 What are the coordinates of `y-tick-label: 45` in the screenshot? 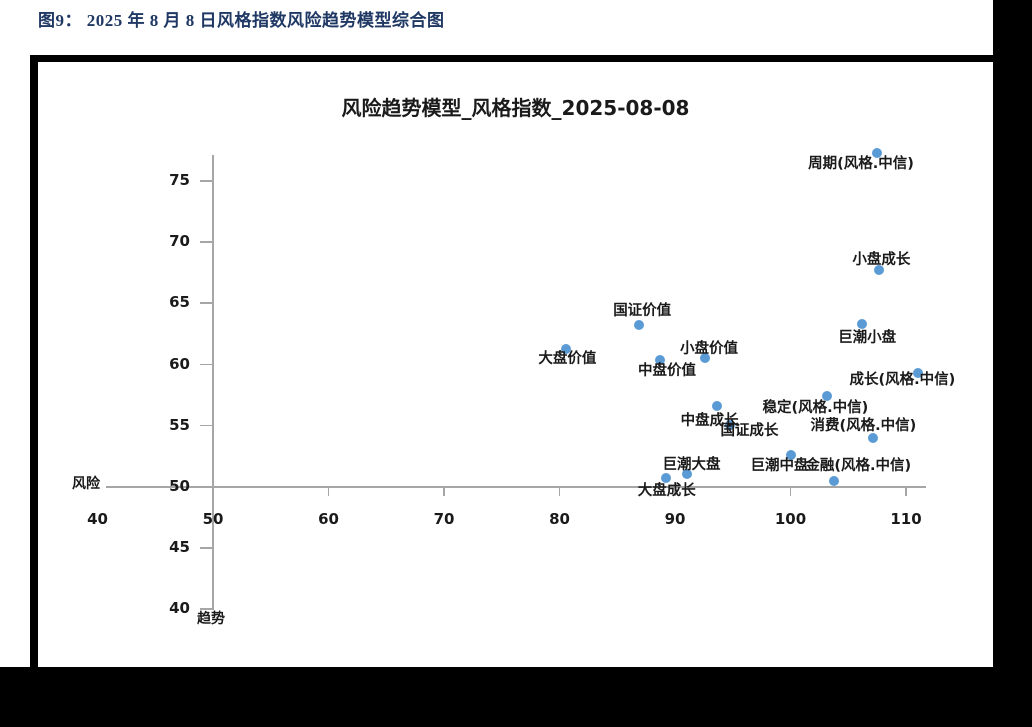 It's located at (179, 547).